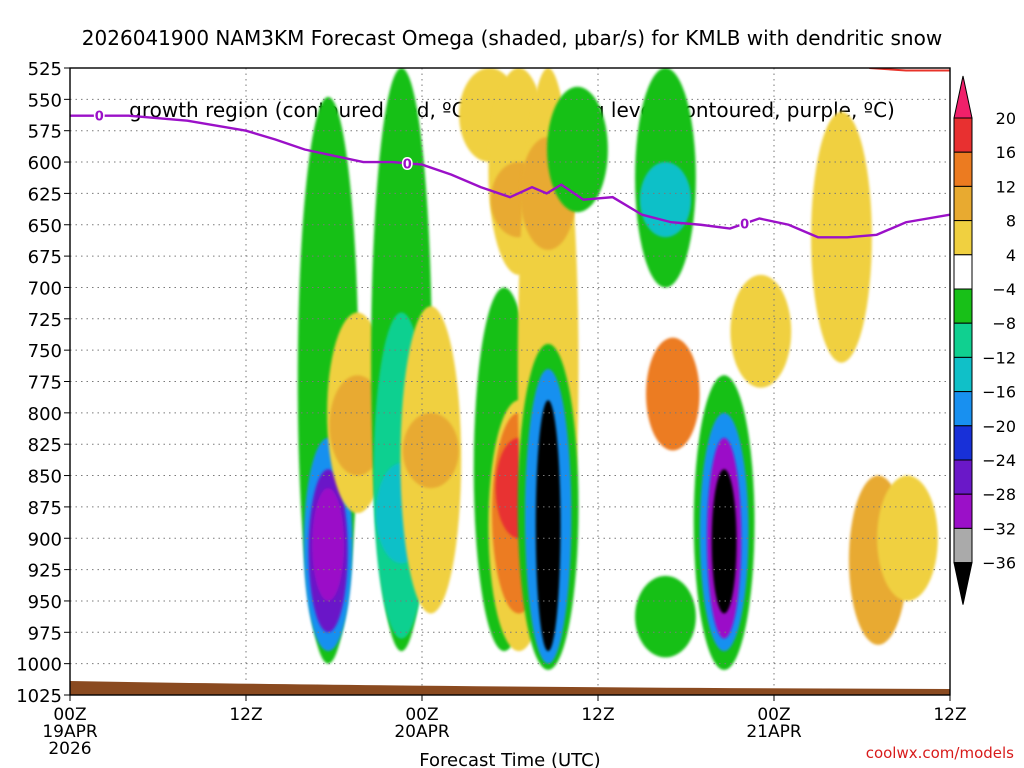  What do you see at coordinates (70, 732) in the screenshot?
I see `x-tick-date-0: 19APR` at bounding box center [70, 732].